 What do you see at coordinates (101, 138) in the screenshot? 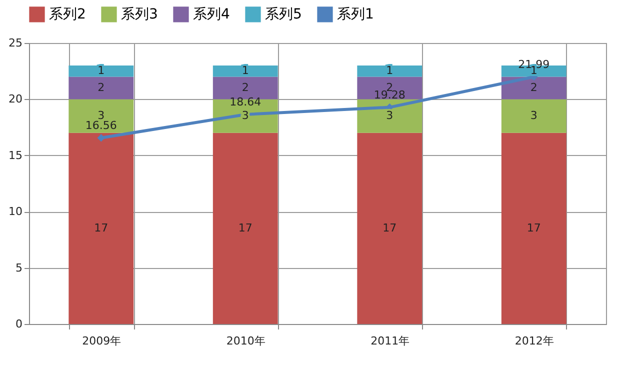
I see `point` at bounding box center [101, 138].